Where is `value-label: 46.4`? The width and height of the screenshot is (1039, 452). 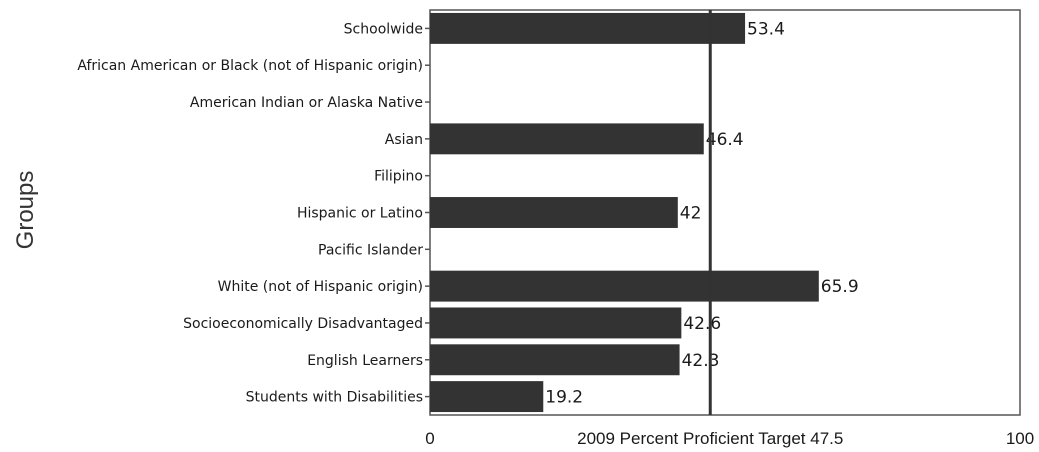 value-label: 46.4 is located at coordinates (725, 140).